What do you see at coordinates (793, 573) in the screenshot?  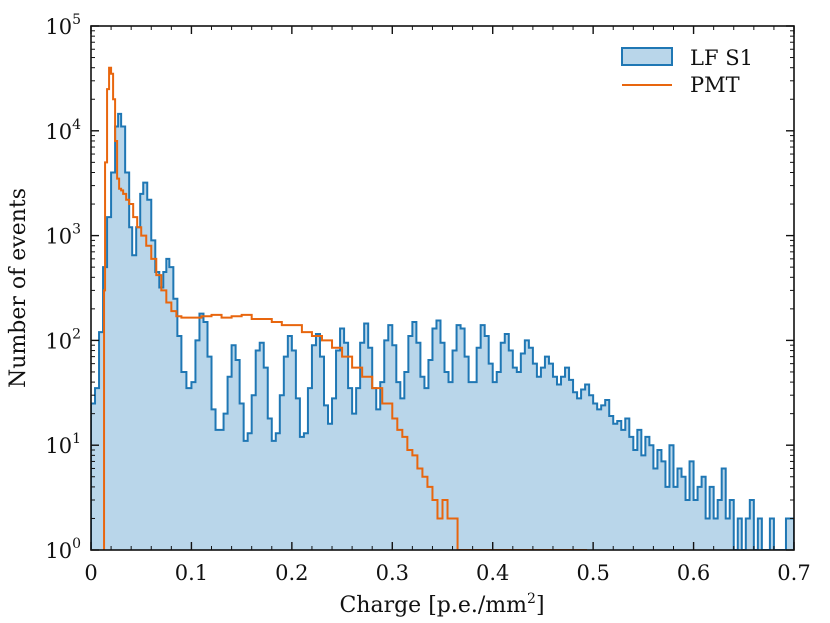 I see `x-tick-label: 0.7` at bounding box center [793, 573].